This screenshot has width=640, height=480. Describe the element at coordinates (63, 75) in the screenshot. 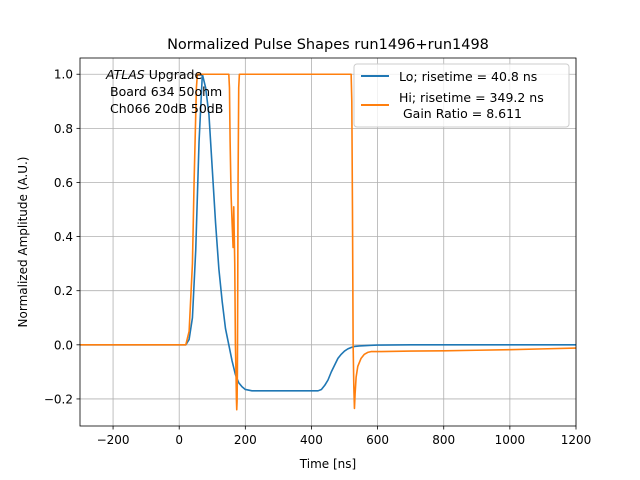

I see `y-tick-label: 1.0` at that location.